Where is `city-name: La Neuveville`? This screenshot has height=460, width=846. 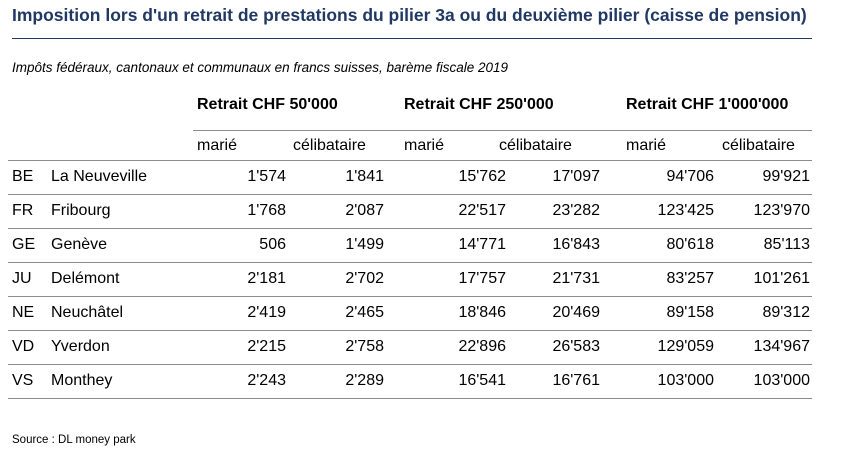
city-name: La Neuveville is located at coordinates (99, 176).